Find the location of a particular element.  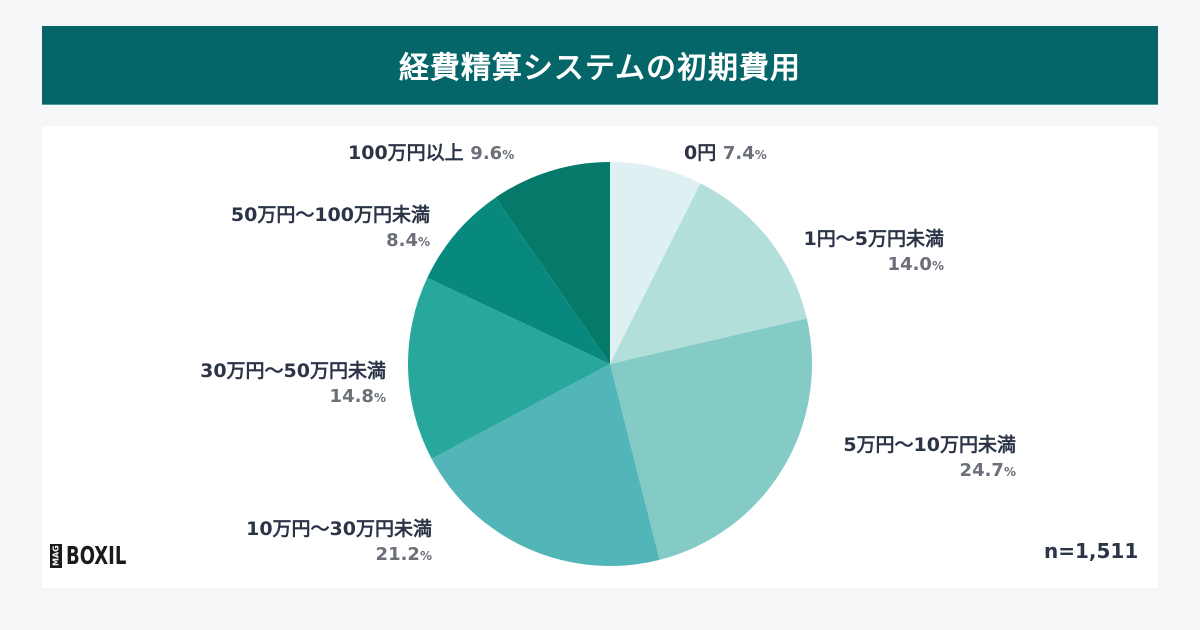

label-300k-500k: 30万円〜50万円未満 14.8% is located at coordinates (293, 383).